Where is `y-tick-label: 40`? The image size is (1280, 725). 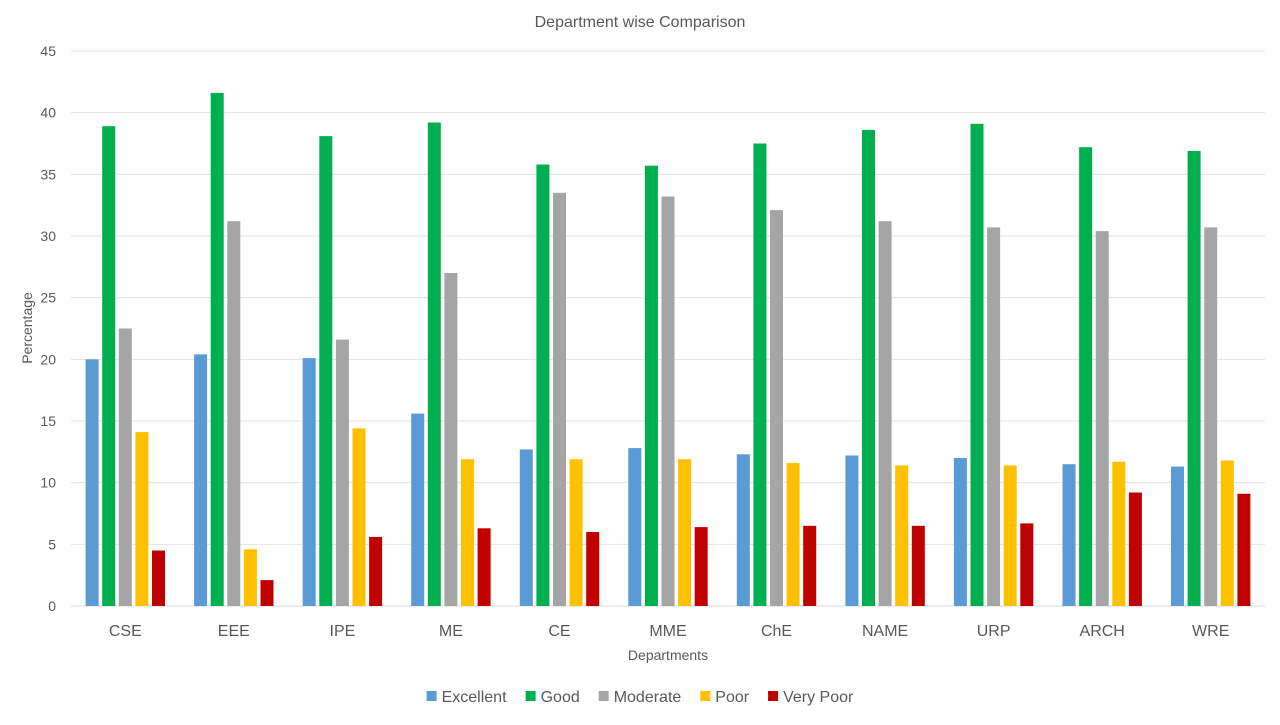 y-tick-label: 40 is located at coordinates (48, 113).